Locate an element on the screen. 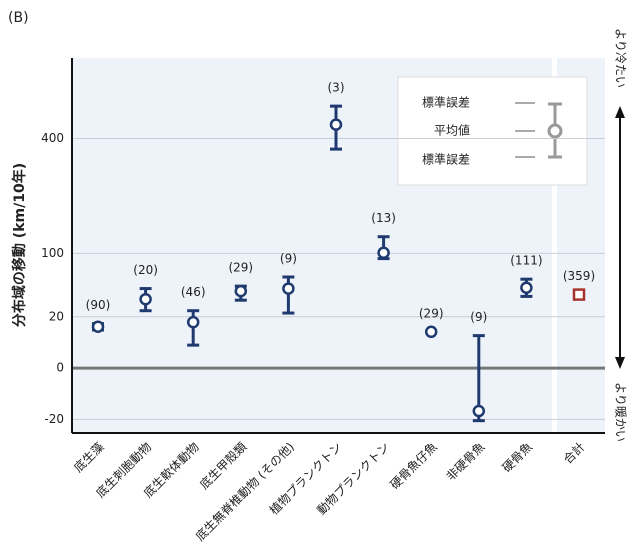 This screenshot has height=543, width=628. right-axis: より冷たい より暖かい is located at coordinates (621, 235).